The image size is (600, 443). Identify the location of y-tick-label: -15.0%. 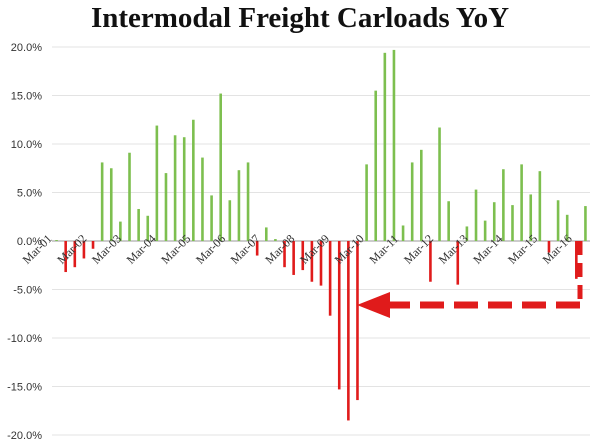
(24, 388).